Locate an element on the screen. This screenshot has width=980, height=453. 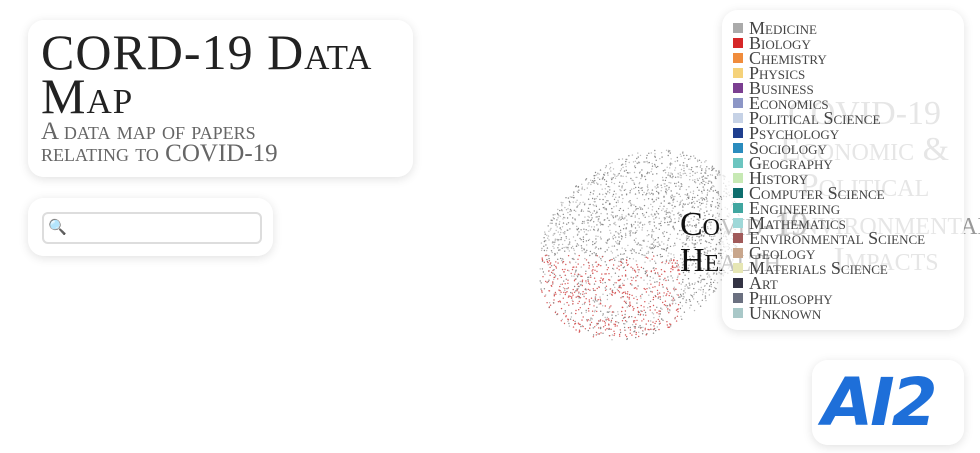
legend-item: Unknown is located at coordinates (777, 313).